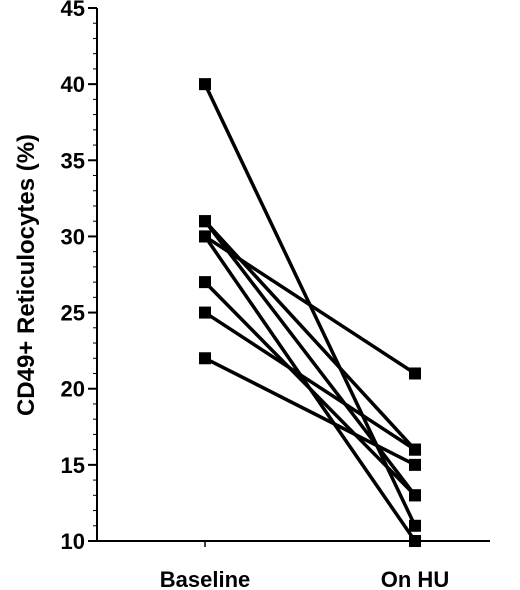 Image resolution: width=520 pixels, height=590 pixels. What do you see at coordinates (73, 10) in the screenshot?
I see `y-tick-label: 45` at bounding box center [73, 10].